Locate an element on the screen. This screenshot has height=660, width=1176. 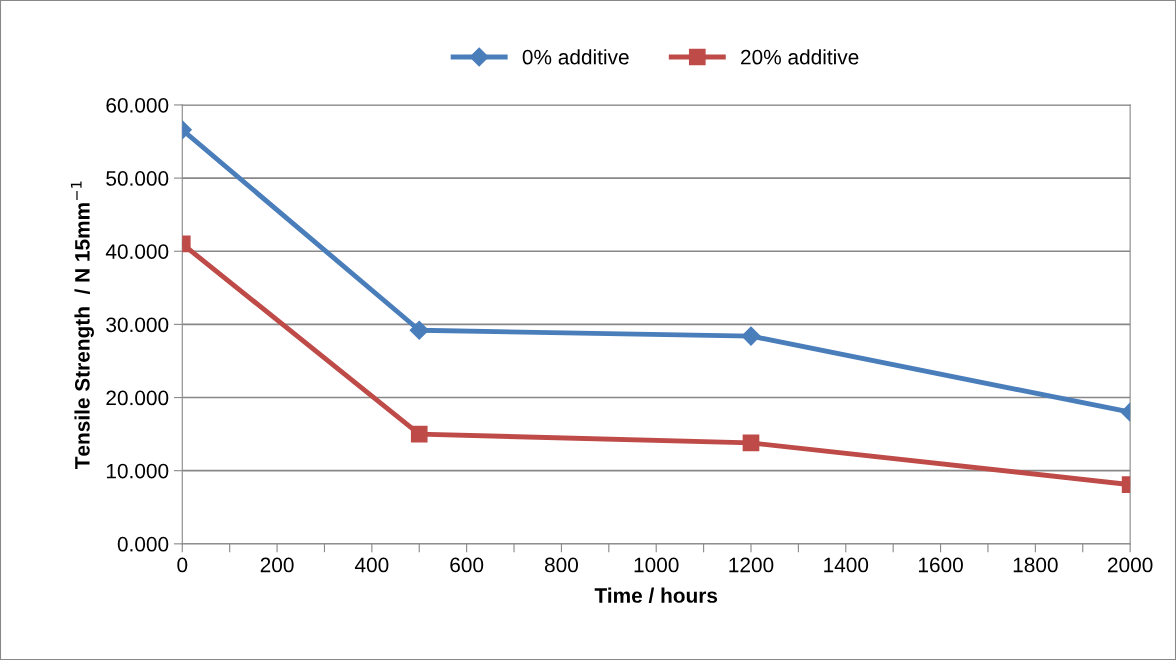
y-tick-label: 10.000 is located at coordinates (137, 471).